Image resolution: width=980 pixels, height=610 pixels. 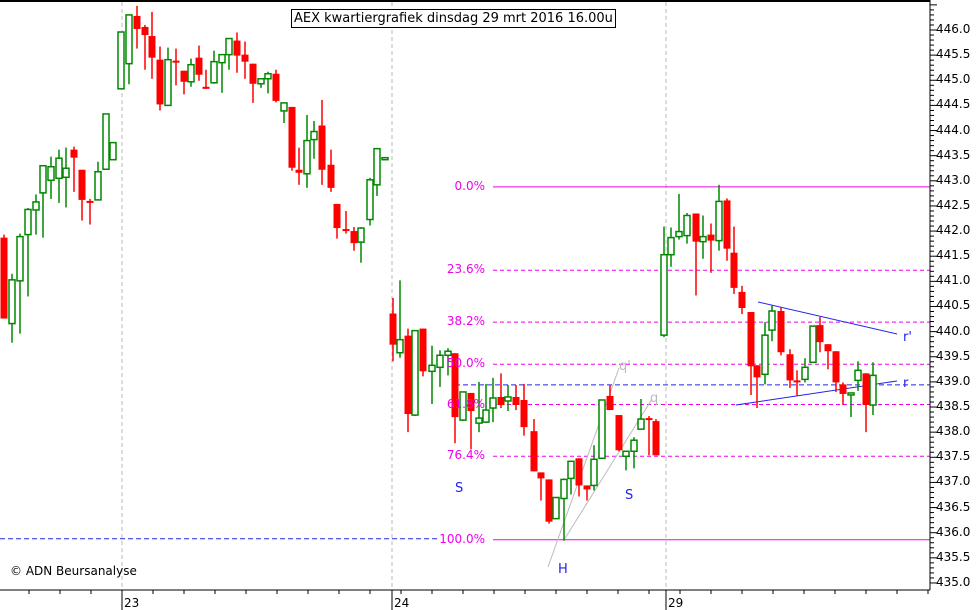 What do you see at coordinates (953, 54) in the screenshot?
I see `y-tick-label: 445.5` at bounding box center [953, 54].